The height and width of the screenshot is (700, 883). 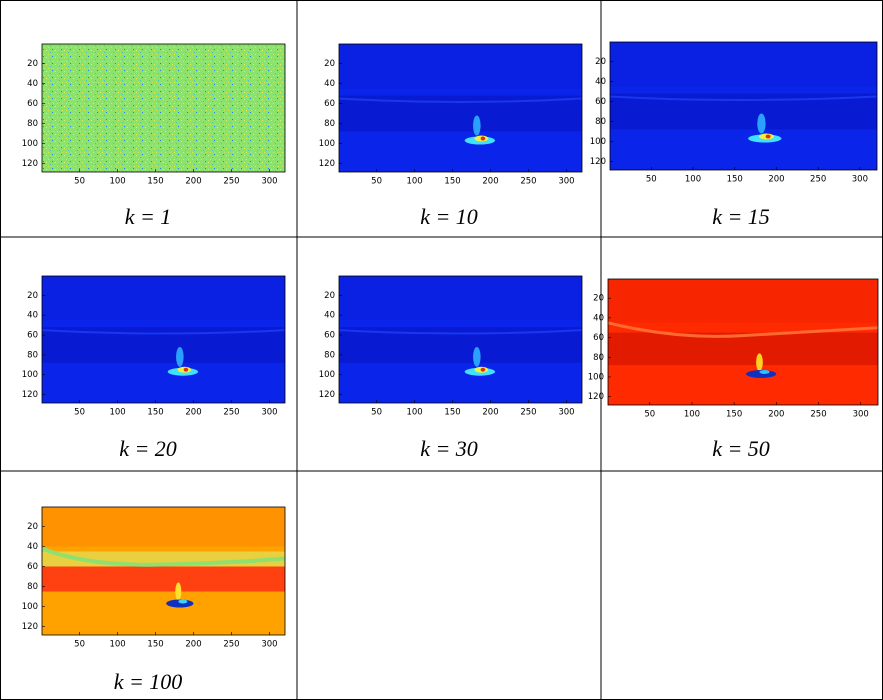 I want to click on caption: k = 10, so click(x=449, y=216).